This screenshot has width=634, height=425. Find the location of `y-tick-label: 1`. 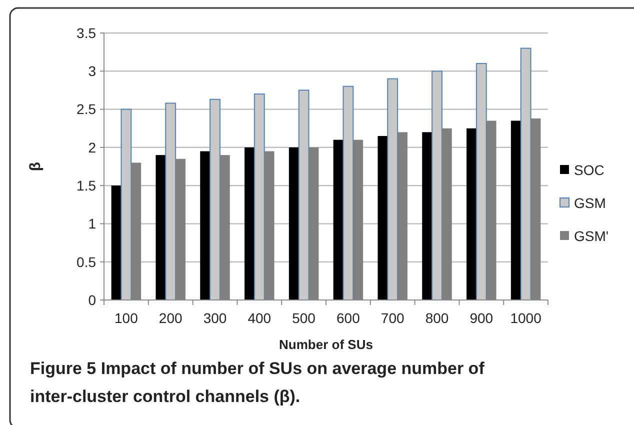

y-tick-label: 1 is located at coordinates (92, 224).